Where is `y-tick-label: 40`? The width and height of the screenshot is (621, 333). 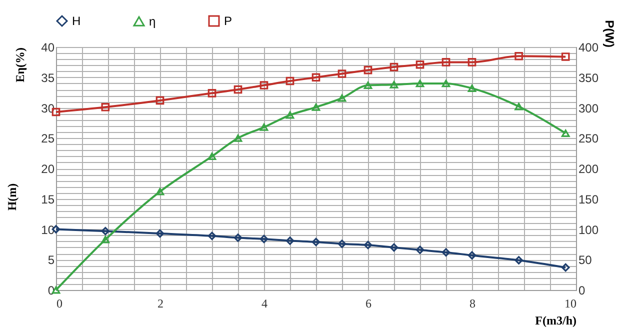
y-tick-label: 40 is located at coordinates (48, 47).